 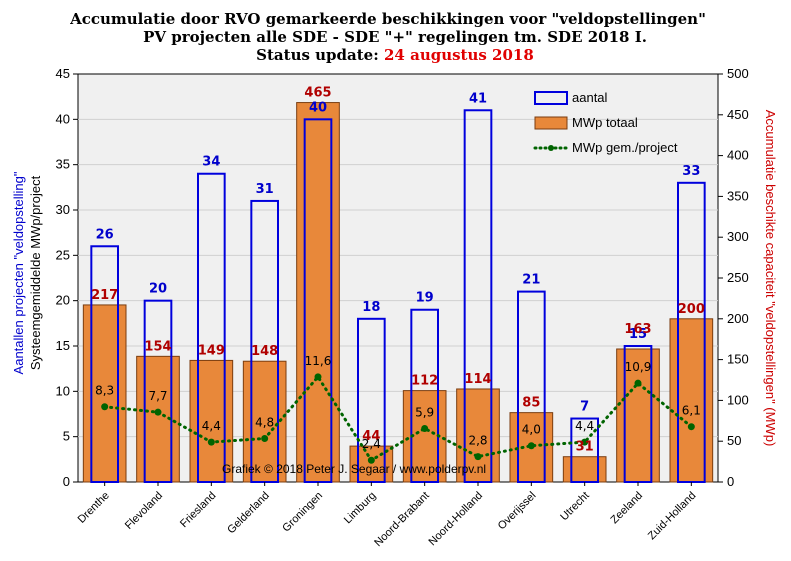 What do you see at coordinates (531, 280) in the screenshot?
I see `data-label-aantal: 21` at bounding box center [531, 280].